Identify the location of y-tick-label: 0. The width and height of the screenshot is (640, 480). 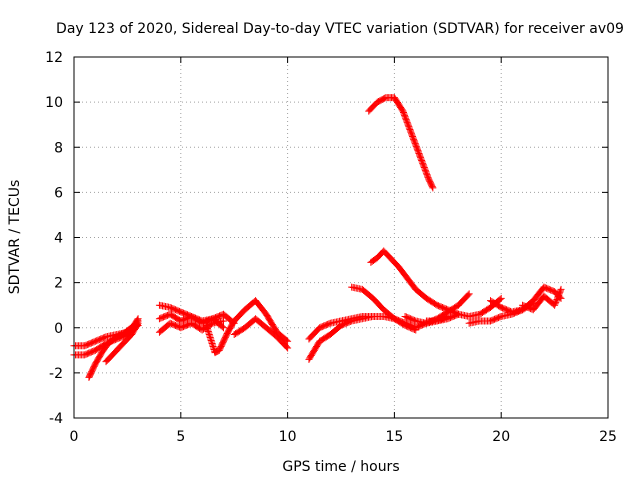
(58, 329).